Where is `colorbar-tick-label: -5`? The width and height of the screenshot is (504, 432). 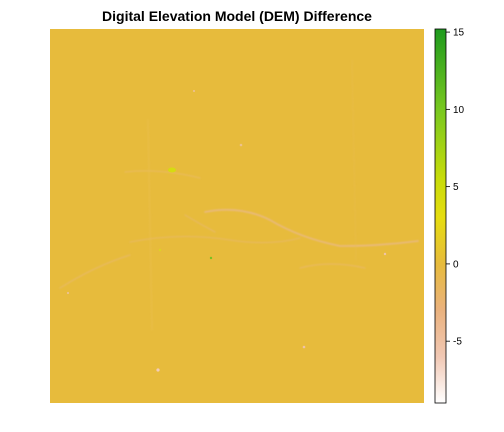 colorbar-tick-label: -5 is located at coordinates (457, 342).